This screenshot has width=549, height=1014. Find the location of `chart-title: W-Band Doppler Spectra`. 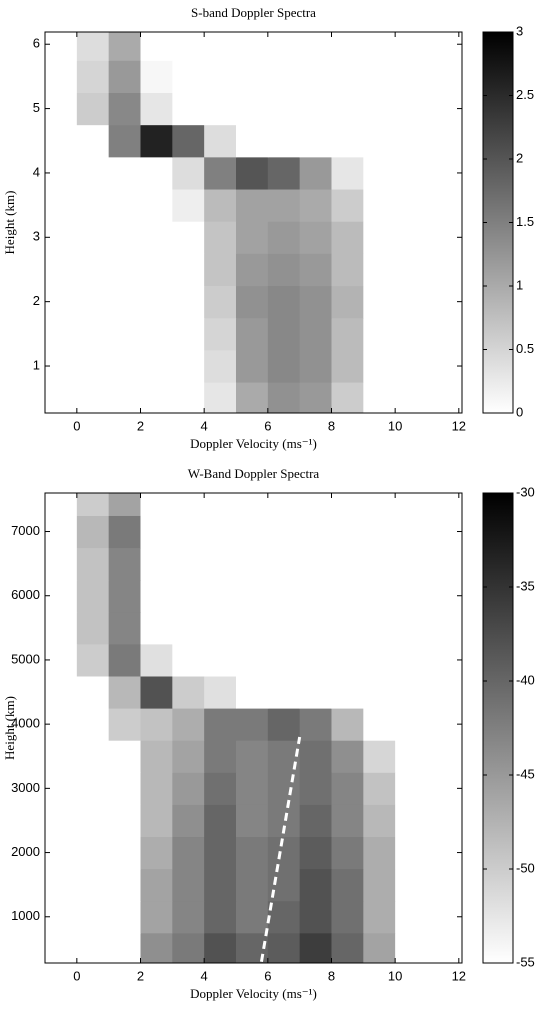

chart-title: W-Band Doppler Spectra is located at coordinates (254, 473).